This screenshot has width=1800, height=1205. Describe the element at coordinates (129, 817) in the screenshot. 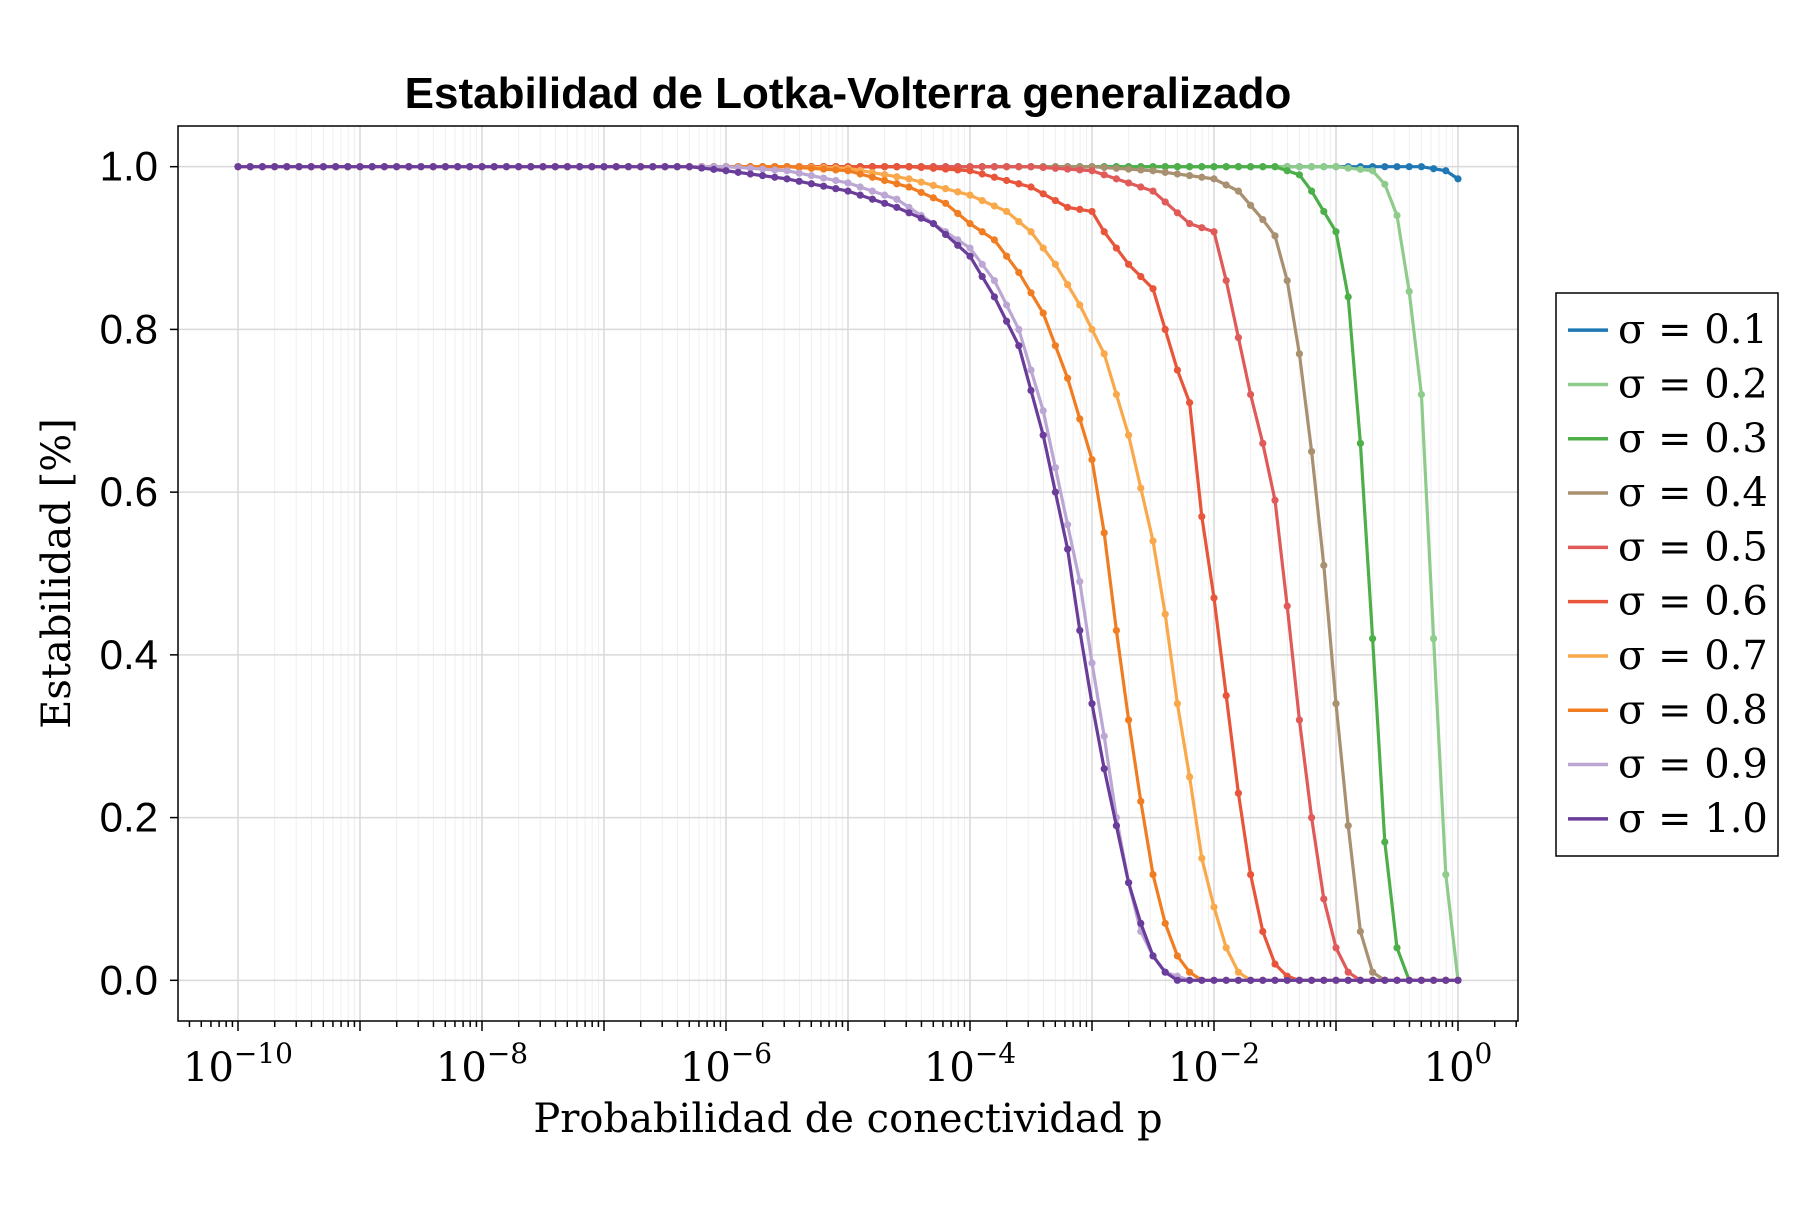

I see `y-tick-label: 0.2` at that location.